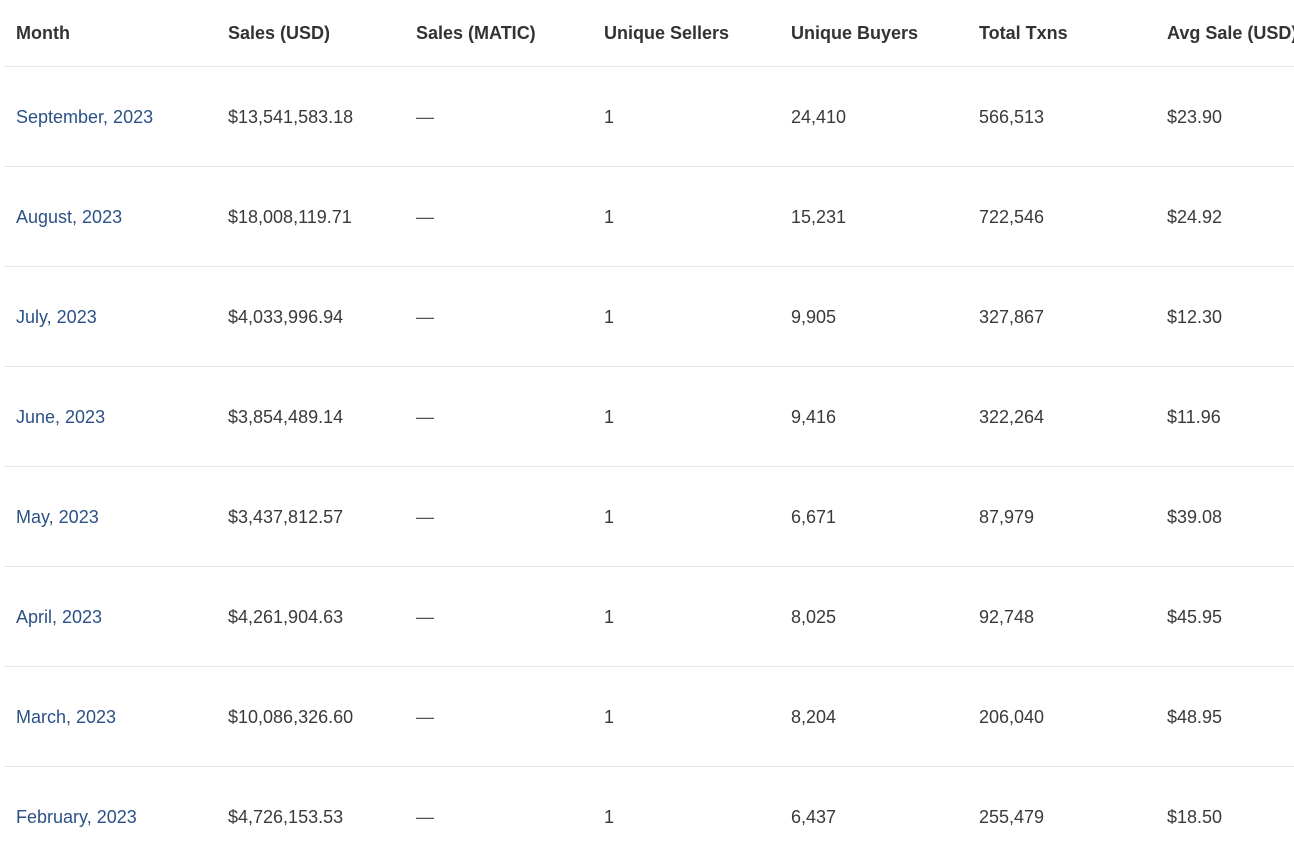 This screenshot has height=867, width=1294. What do you see at coordinates (1195, 316) in the screenshot?
I see `avg-sale-usd-cell: $12.30` at bounding box center [1195, 316].